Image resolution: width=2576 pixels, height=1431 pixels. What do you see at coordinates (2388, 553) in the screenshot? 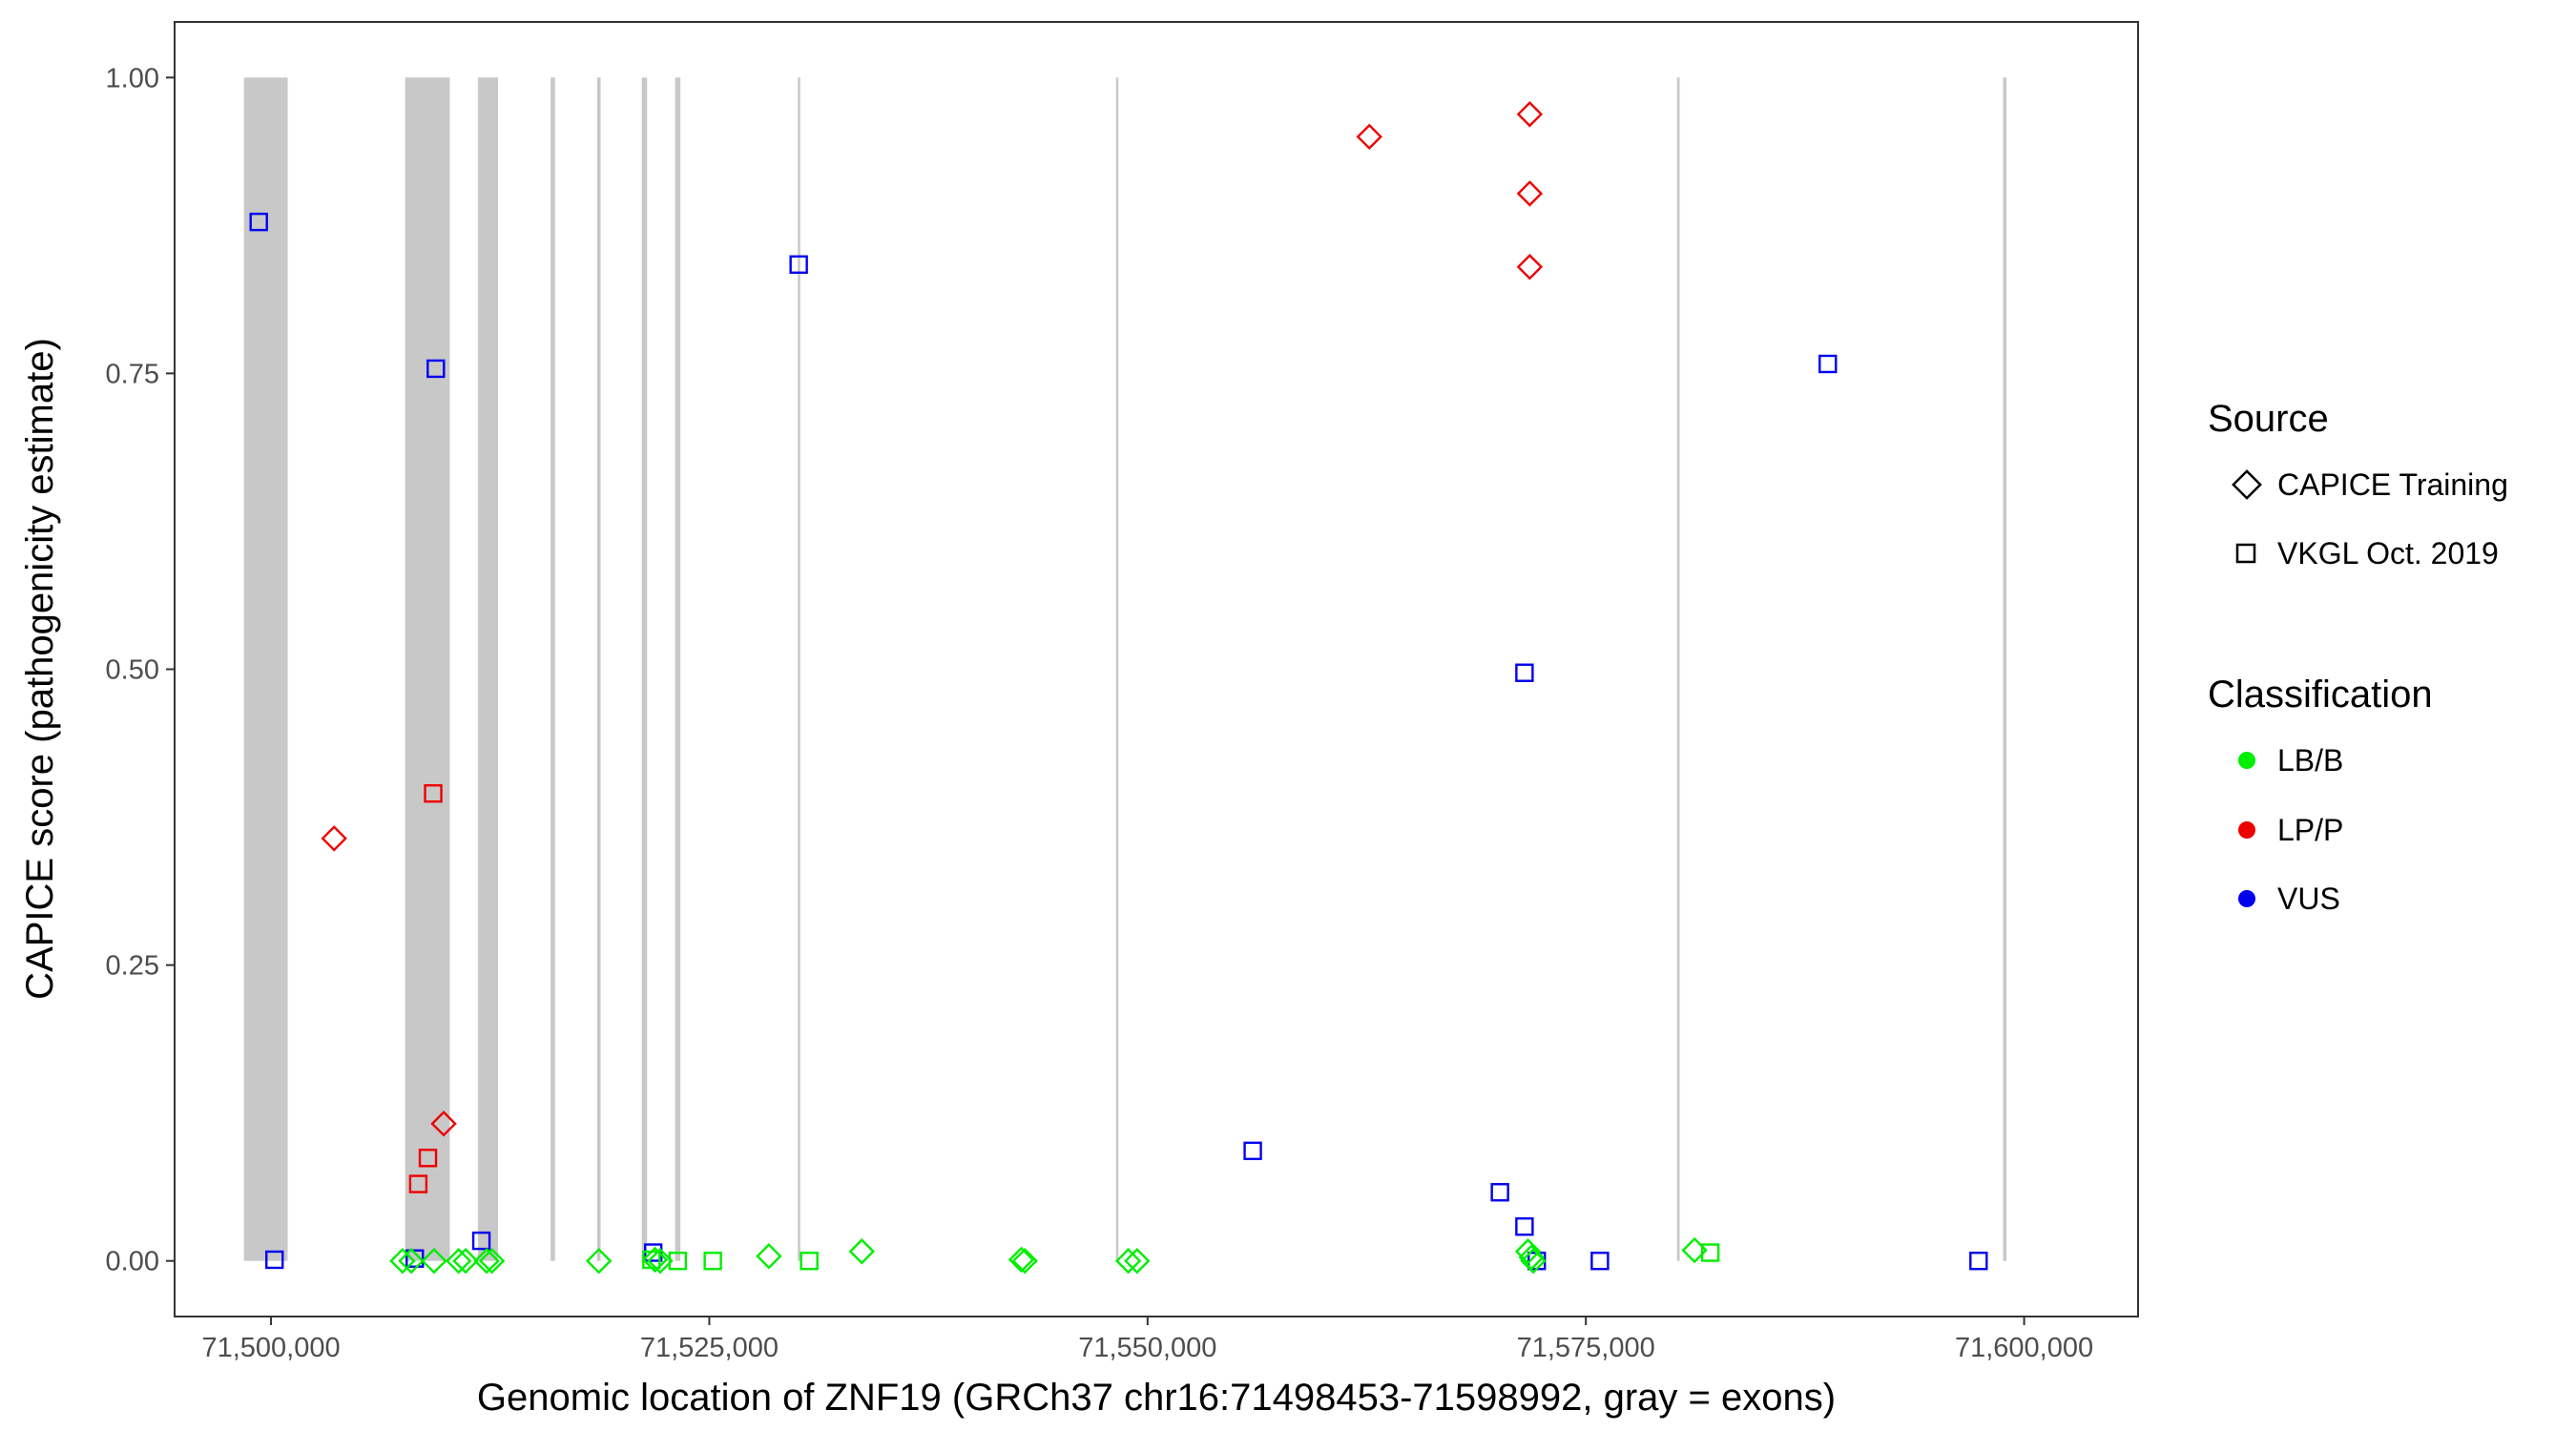
I see `legend-label-vkgl: VKGL Oct. 2019` at bounding box center [2388, 553].